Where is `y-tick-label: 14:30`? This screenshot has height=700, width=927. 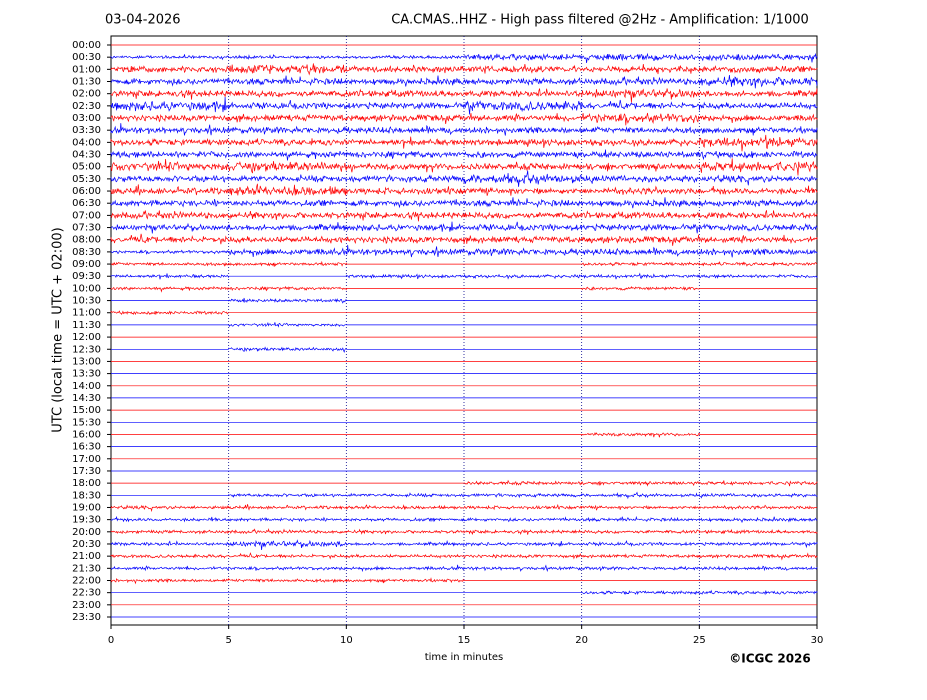
y-tick-label: 14:30 is located at coordinates (86, 398).